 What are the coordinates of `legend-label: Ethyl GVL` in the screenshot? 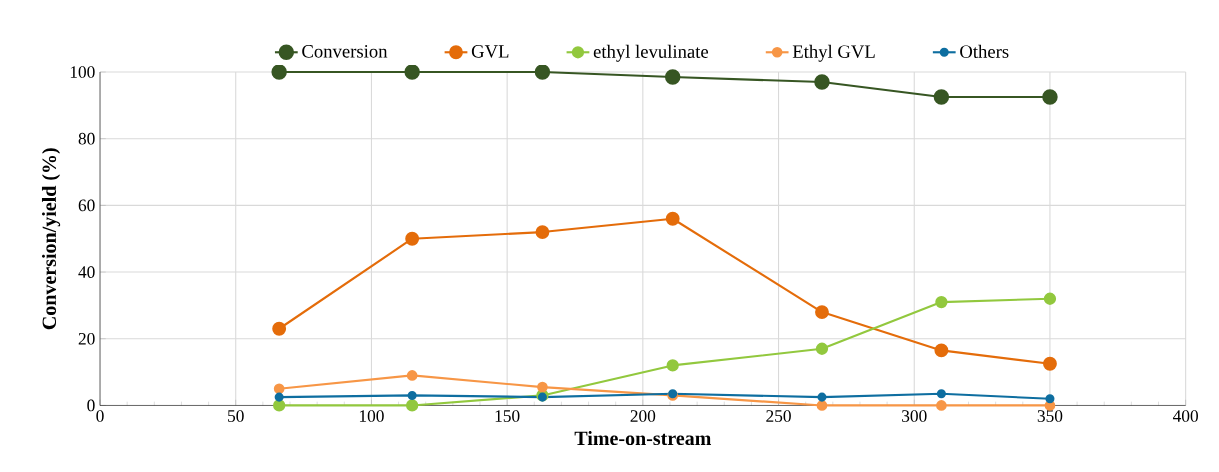 It's located at (833, 53).